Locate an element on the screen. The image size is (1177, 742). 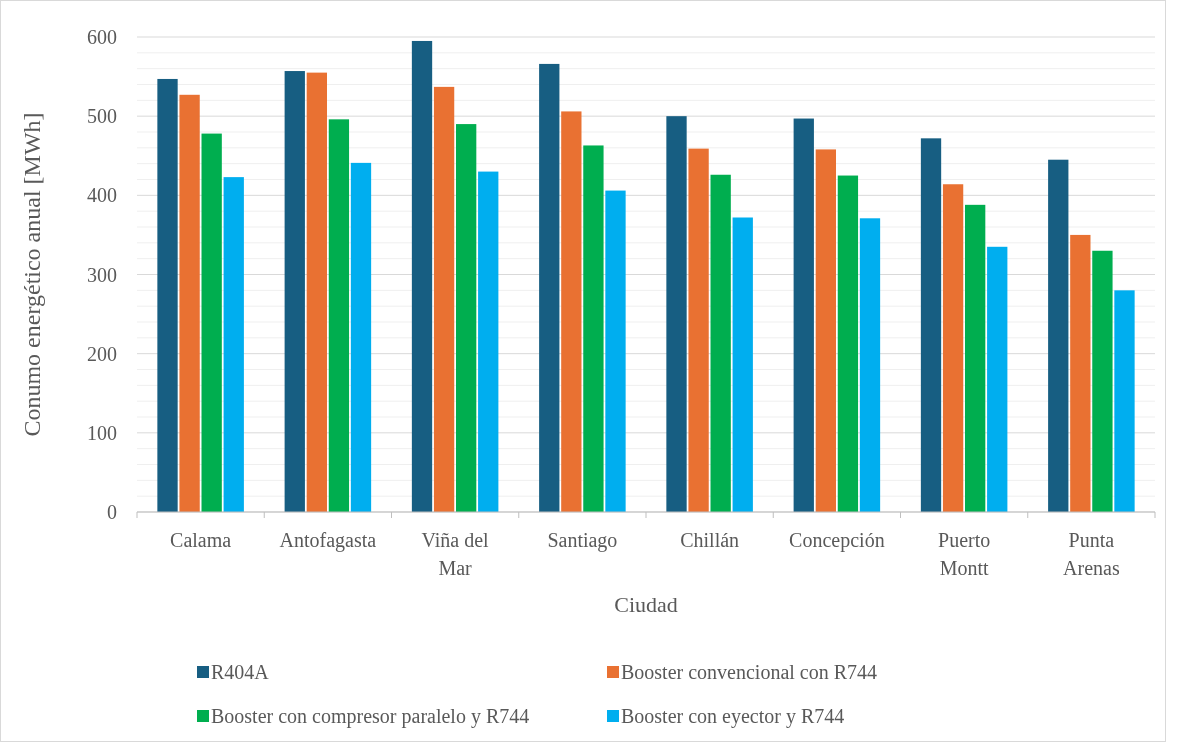
x-tick-label: Concepción is located at coordinates (837, 540).